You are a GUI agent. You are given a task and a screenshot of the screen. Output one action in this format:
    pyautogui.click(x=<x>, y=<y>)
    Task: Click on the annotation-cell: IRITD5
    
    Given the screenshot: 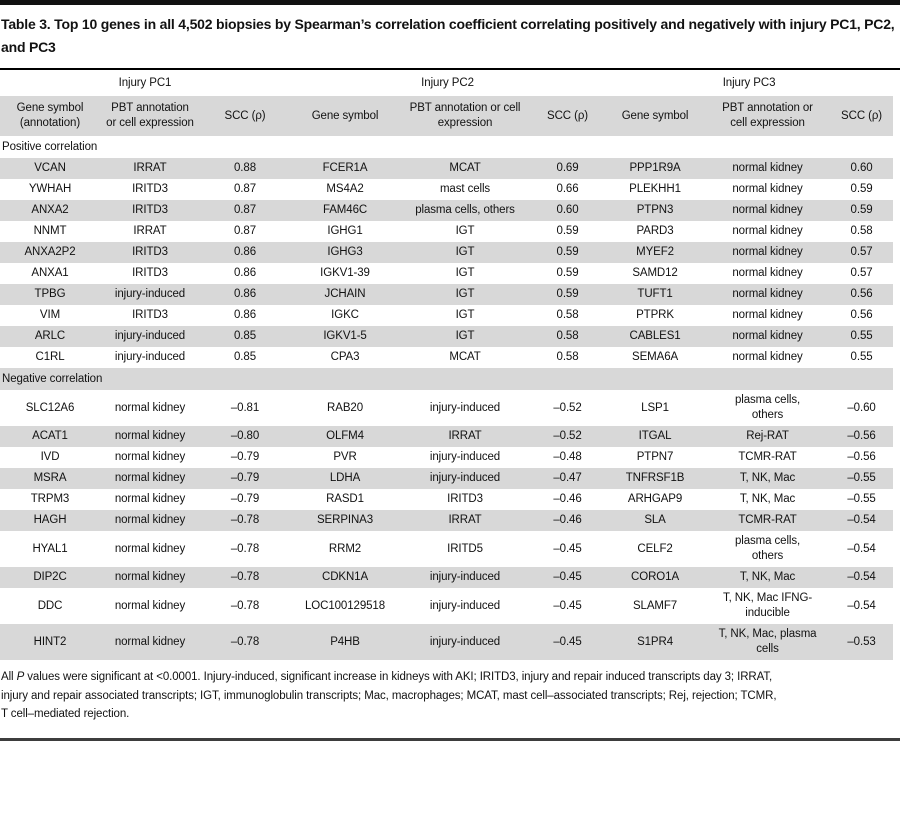 What is the action you would take?
    pyautogui.click(x=465, y=548)
    